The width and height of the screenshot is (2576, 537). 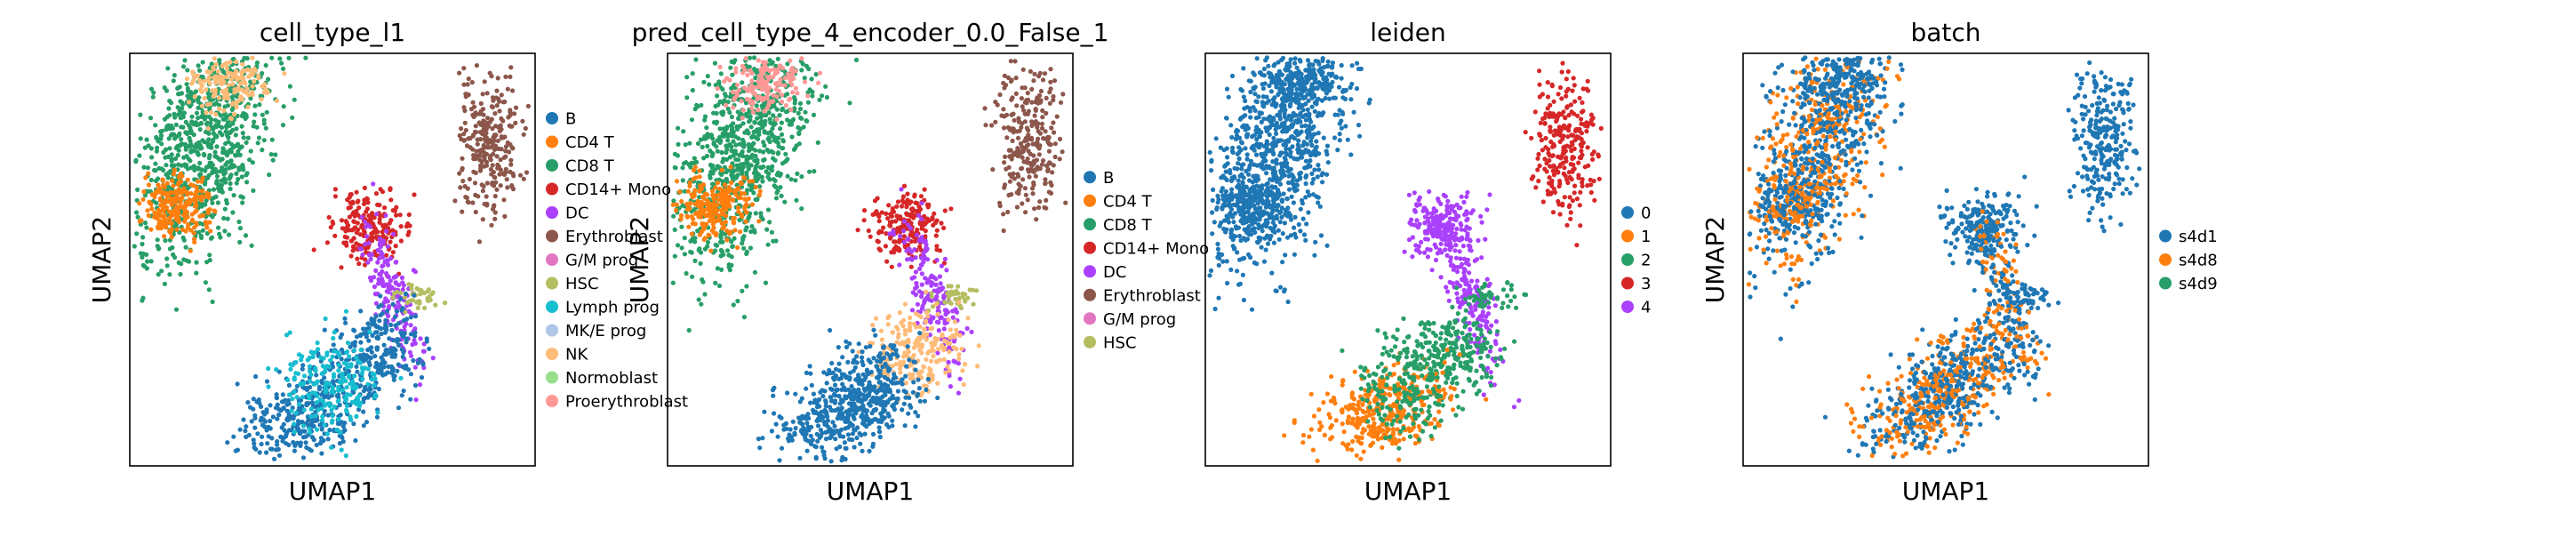 What do you see at coordinates (611, 378) in the screenshot?
I see `legend-label: Normoblast` at bounding box center [611, 378].